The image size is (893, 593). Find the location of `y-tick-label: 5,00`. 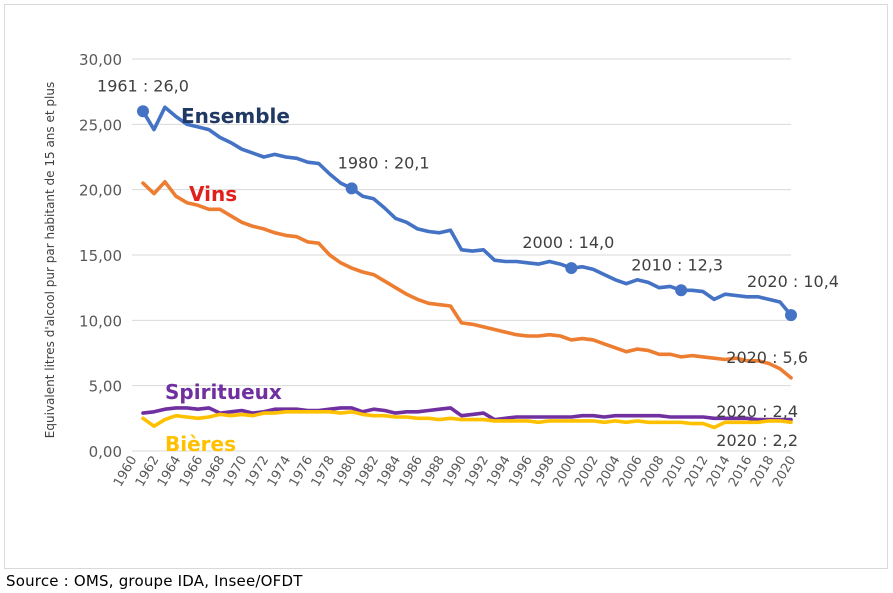

y-tick-label: 5,00 is located at coordinates (105, 387).